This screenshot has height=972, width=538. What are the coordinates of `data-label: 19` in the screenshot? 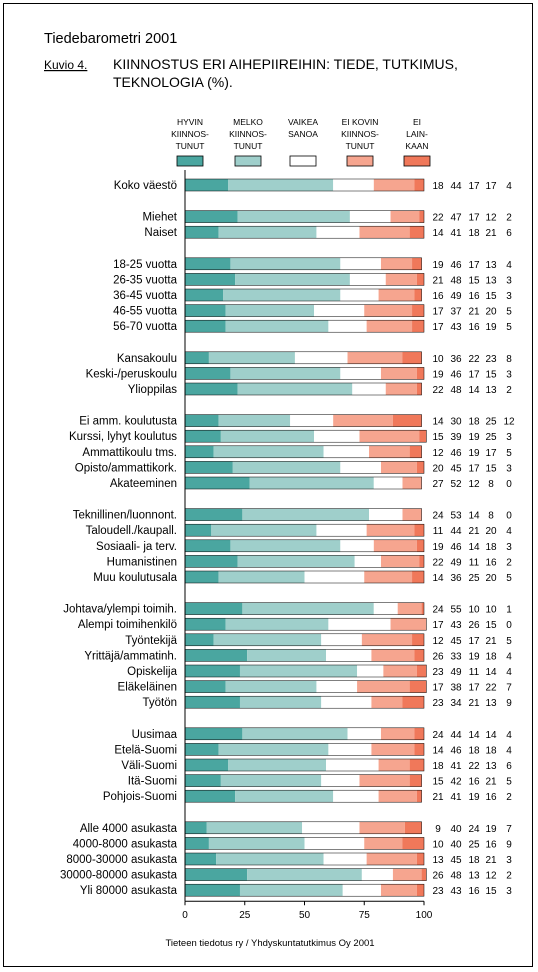 It's located at (438, 374).